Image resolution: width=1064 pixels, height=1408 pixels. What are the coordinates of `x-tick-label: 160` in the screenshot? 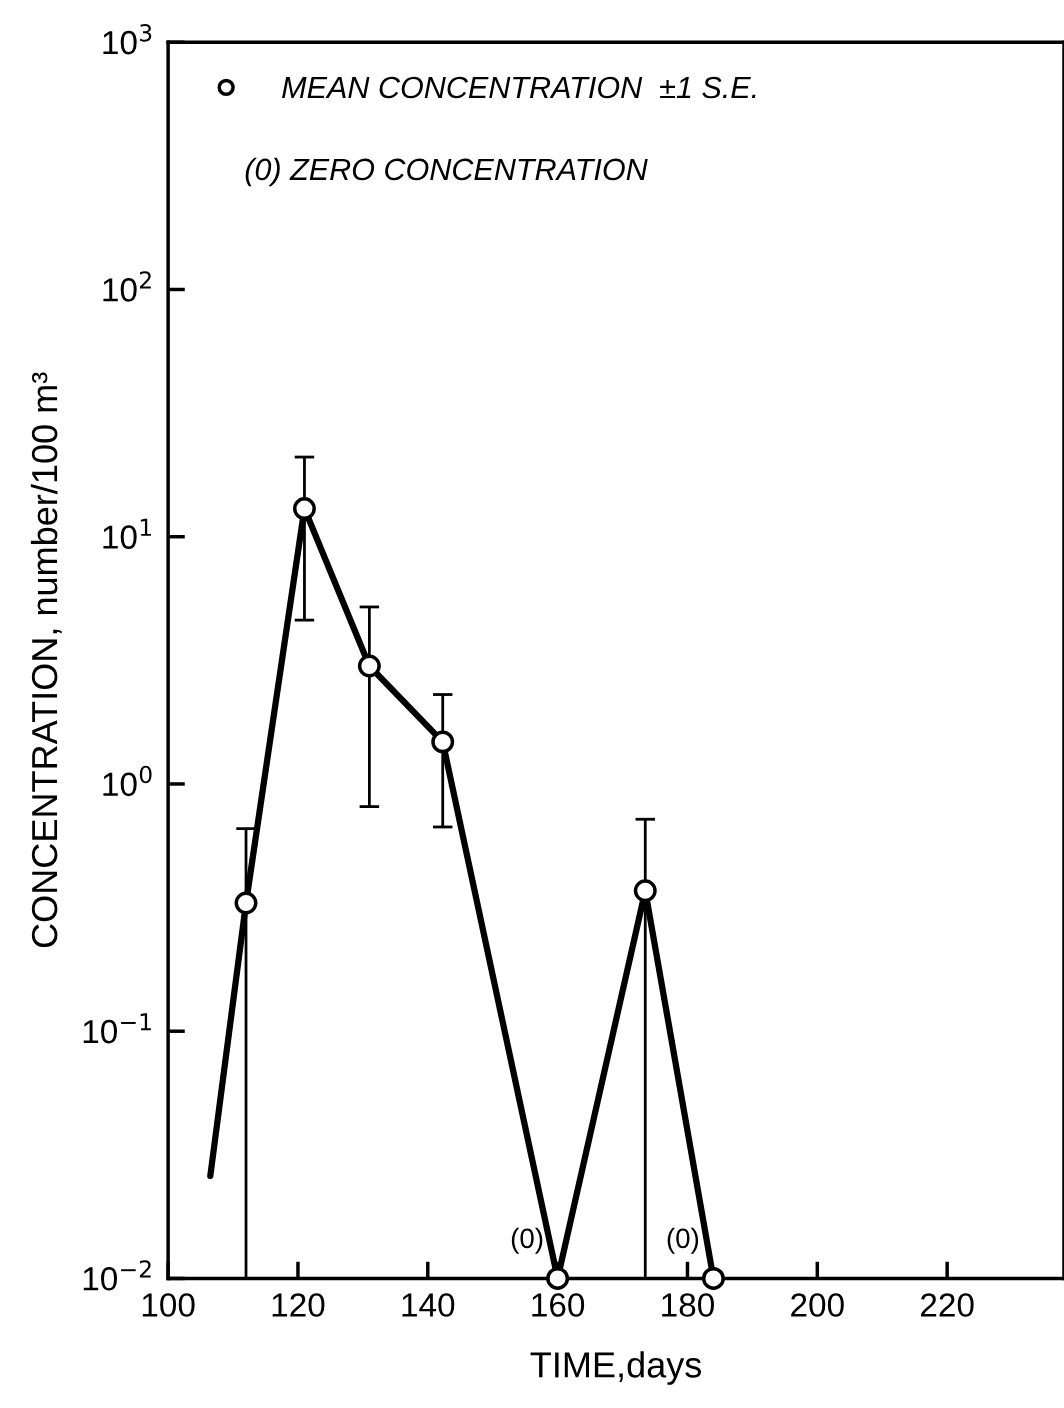 It's located at (558, 1305).